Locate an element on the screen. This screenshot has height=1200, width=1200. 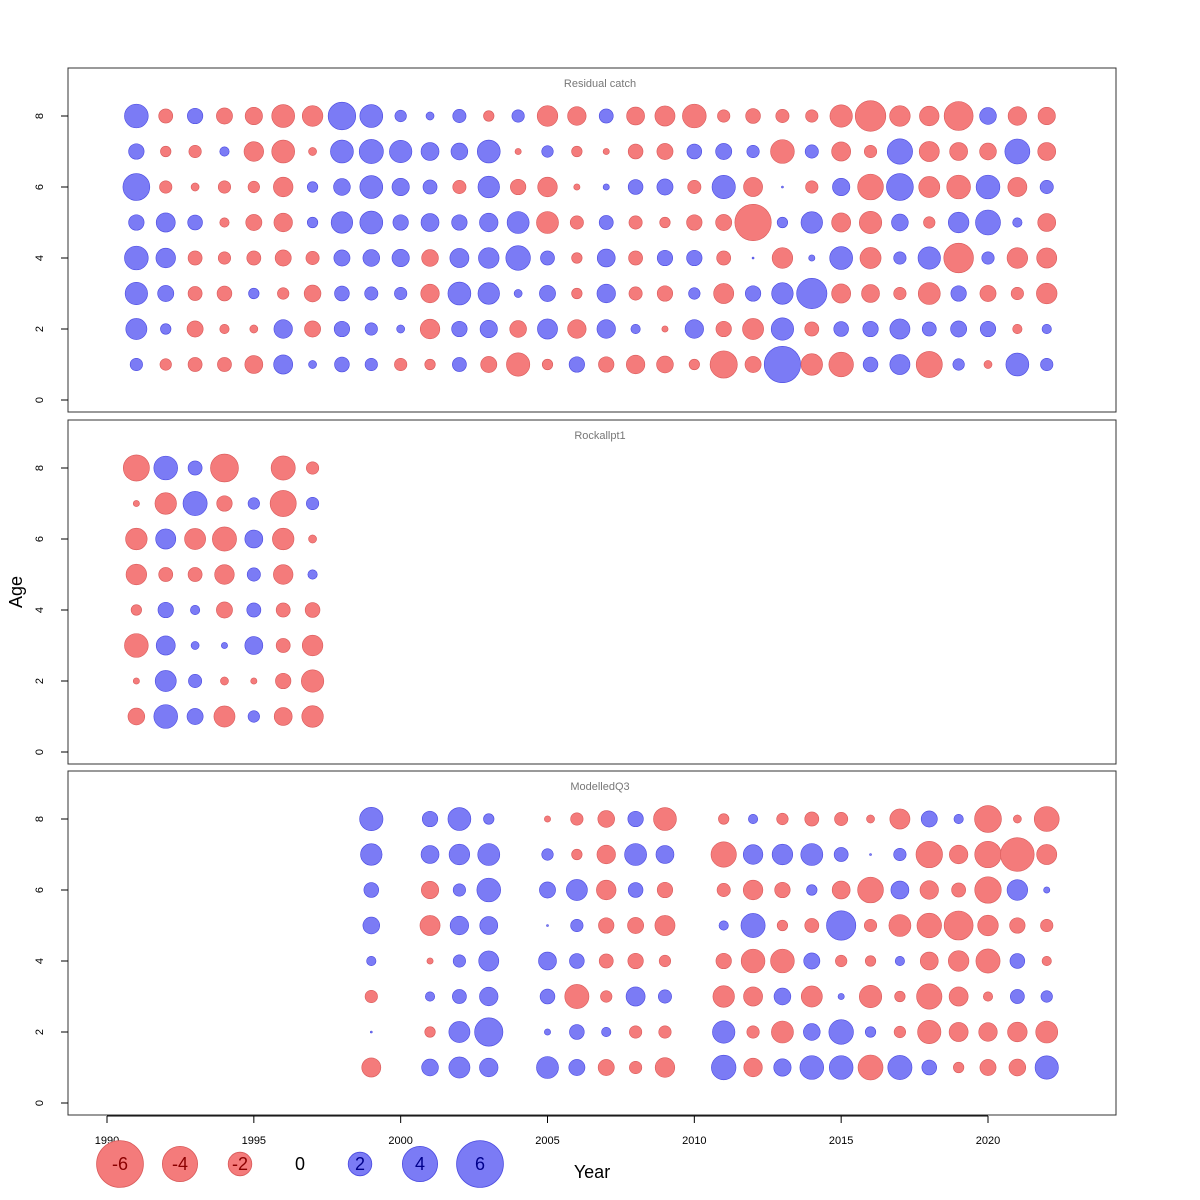
y-tick-label: 0 is located at coordinates (40, 1103).